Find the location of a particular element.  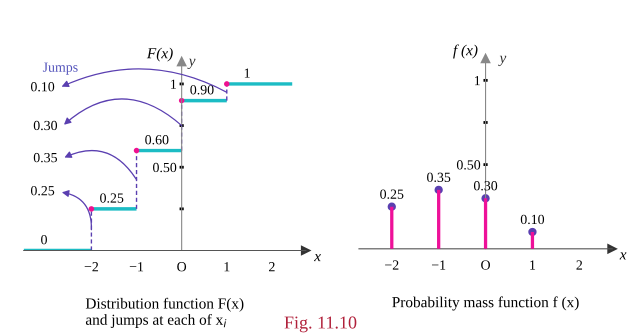

y-axis-title: F(x) is located at coordinates (159, 55).